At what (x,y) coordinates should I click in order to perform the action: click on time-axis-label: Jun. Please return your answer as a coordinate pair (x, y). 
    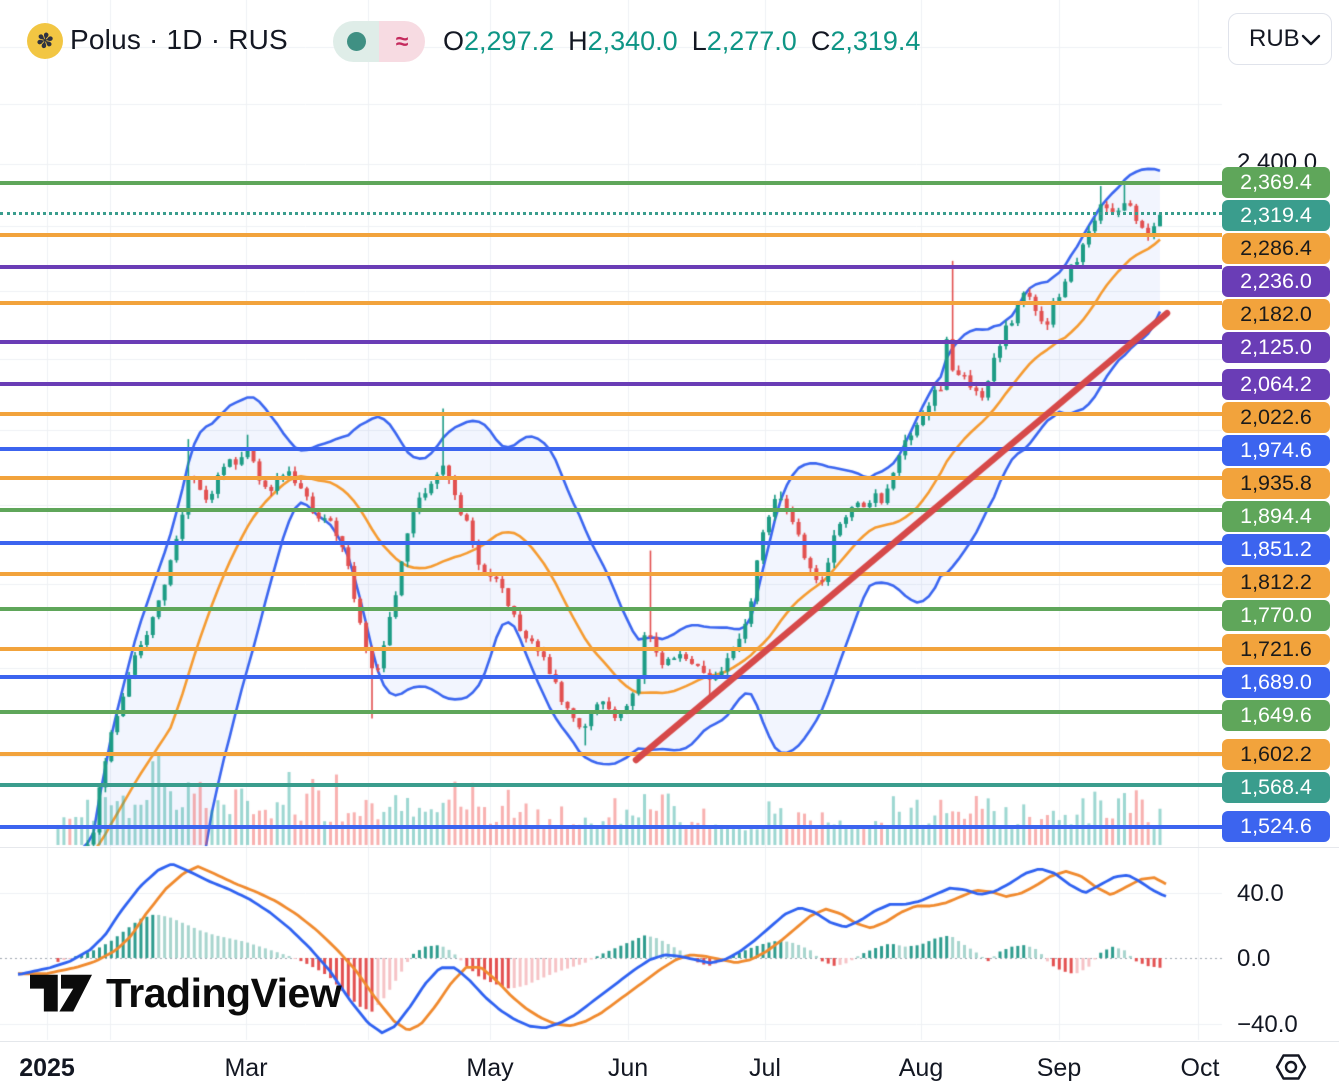
    Looking at the image, I should click on (628, 1068).